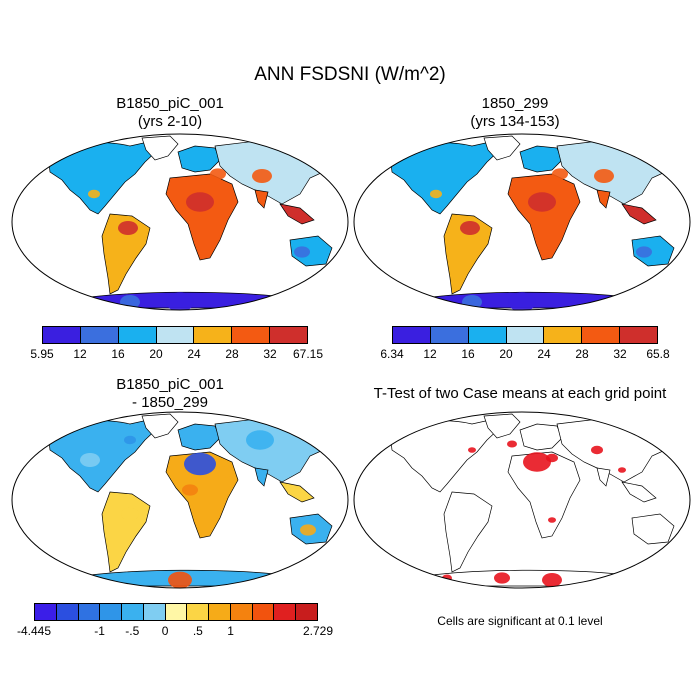 The width and height of the screenshot is (700, 700). Describe the element at coordinates (318, 631) in the screenshot. I see `colorbar-label: 2.729` at that location.